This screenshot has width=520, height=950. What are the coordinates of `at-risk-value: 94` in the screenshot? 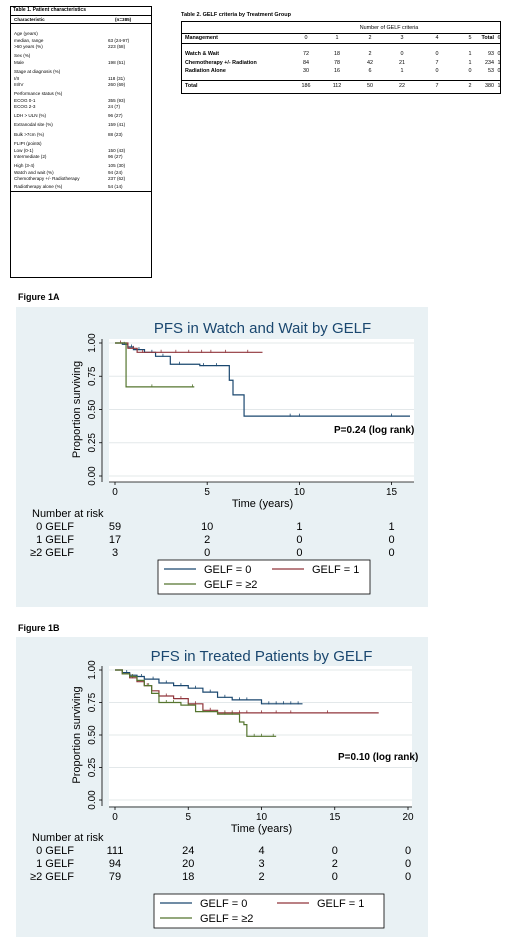 It's located at (115, 864).